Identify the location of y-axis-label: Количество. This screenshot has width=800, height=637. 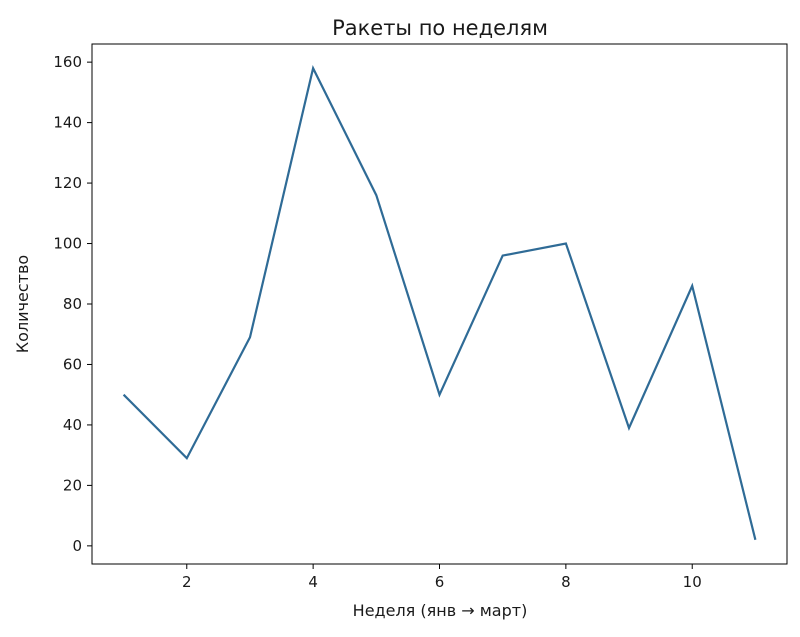
(22, 304).